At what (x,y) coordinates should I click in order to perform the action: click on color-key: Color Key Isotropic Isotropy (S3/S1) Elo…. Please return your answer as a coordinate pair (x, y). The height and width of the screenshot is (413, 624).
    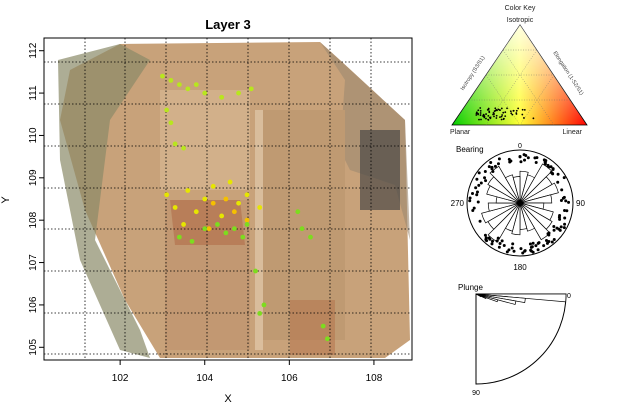
    Looking at the image, I should click on (519, 70).